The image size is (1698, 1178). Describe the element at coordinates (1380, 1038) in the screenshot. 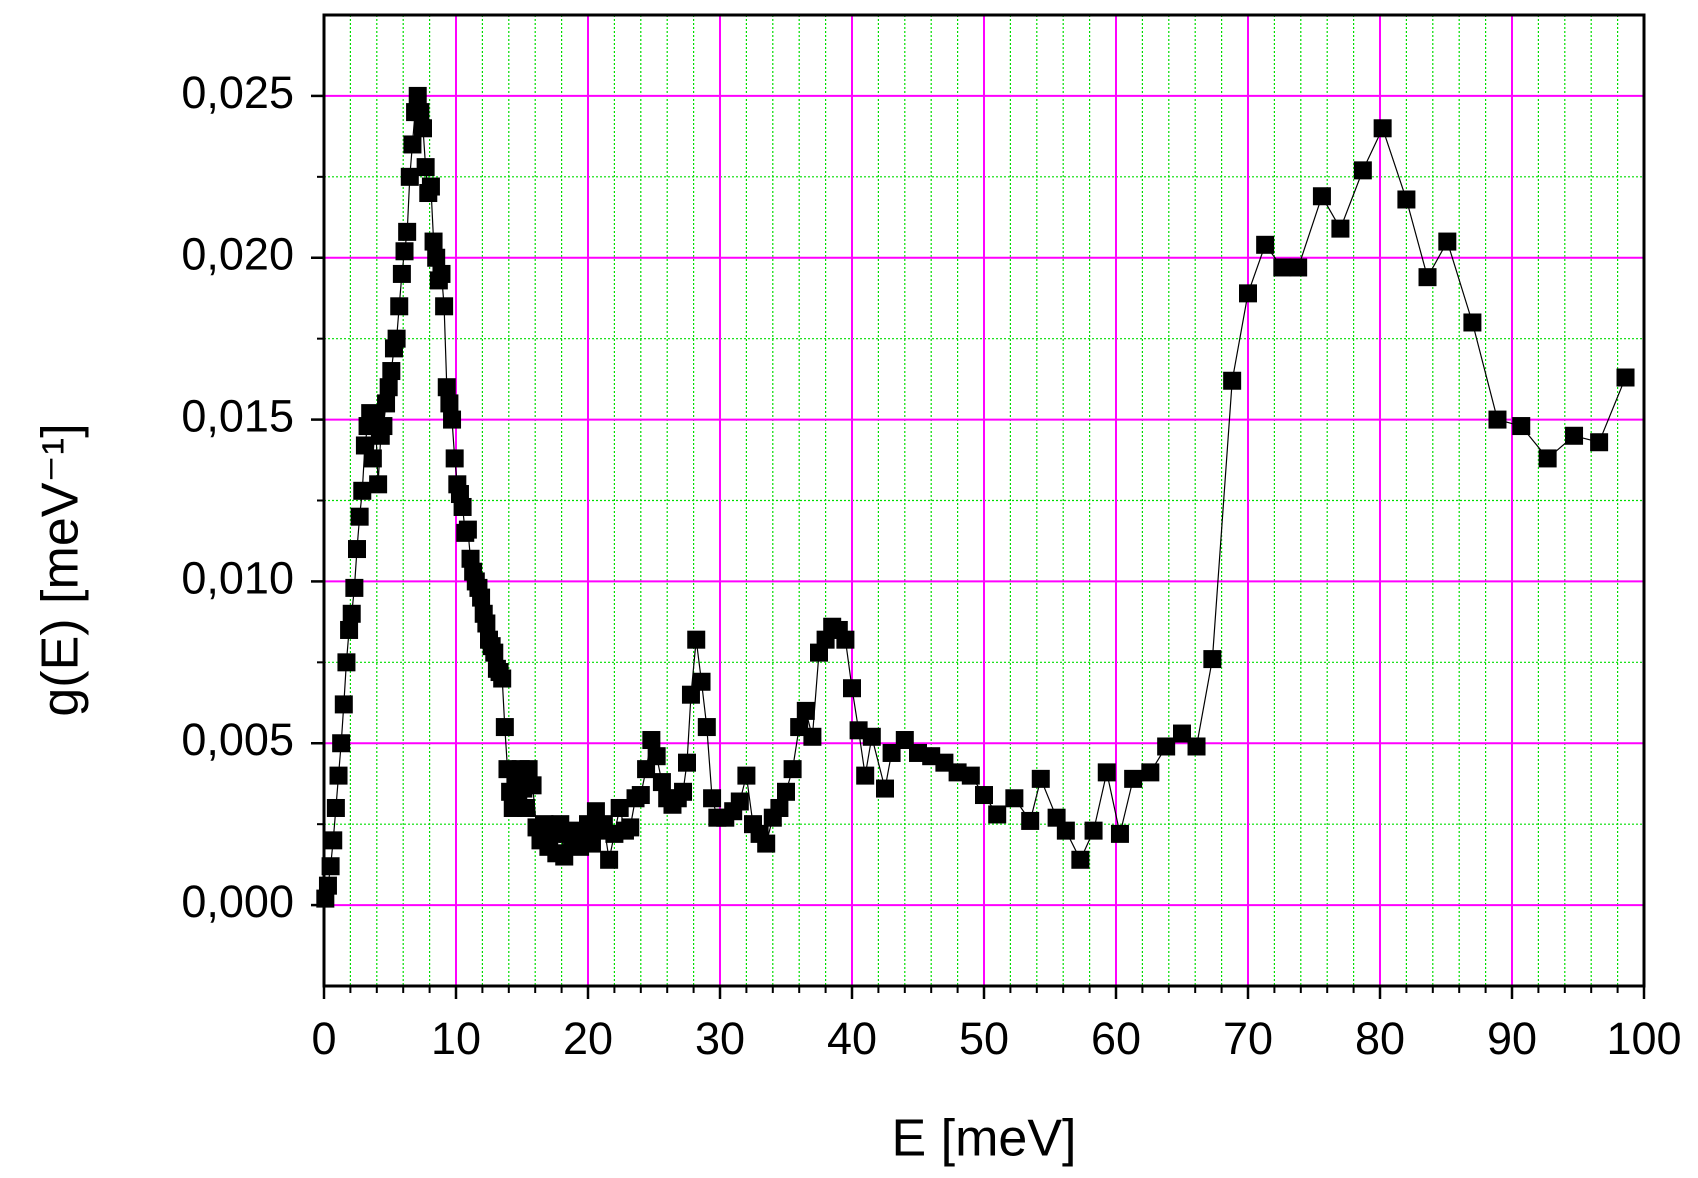

I see `x-tick-label: 80` at that location.